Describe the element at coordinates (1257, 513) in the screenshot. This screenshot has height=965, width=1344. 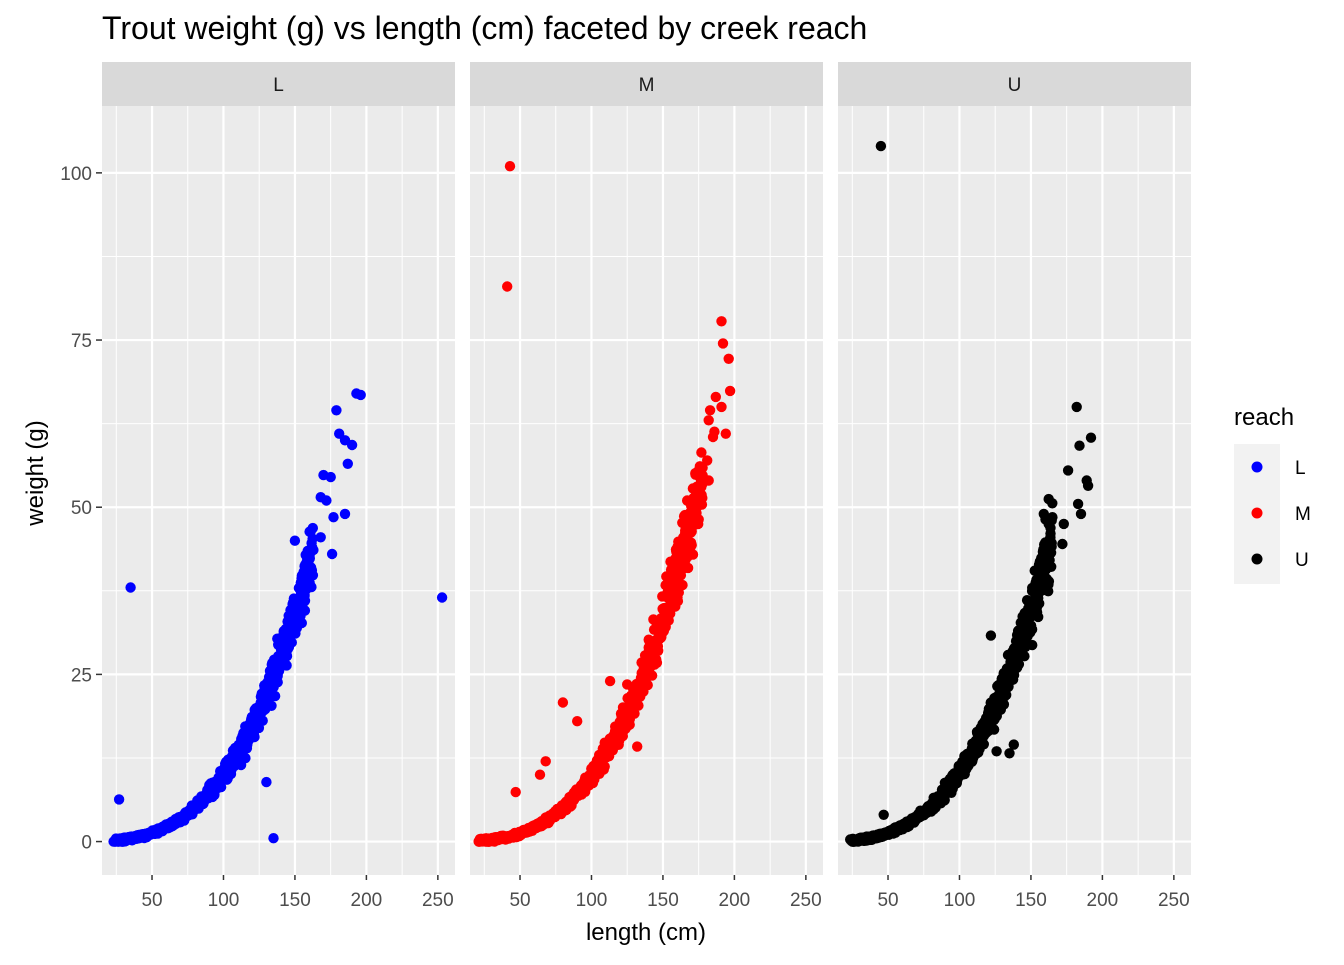
I see `legend-key-m` at that location.